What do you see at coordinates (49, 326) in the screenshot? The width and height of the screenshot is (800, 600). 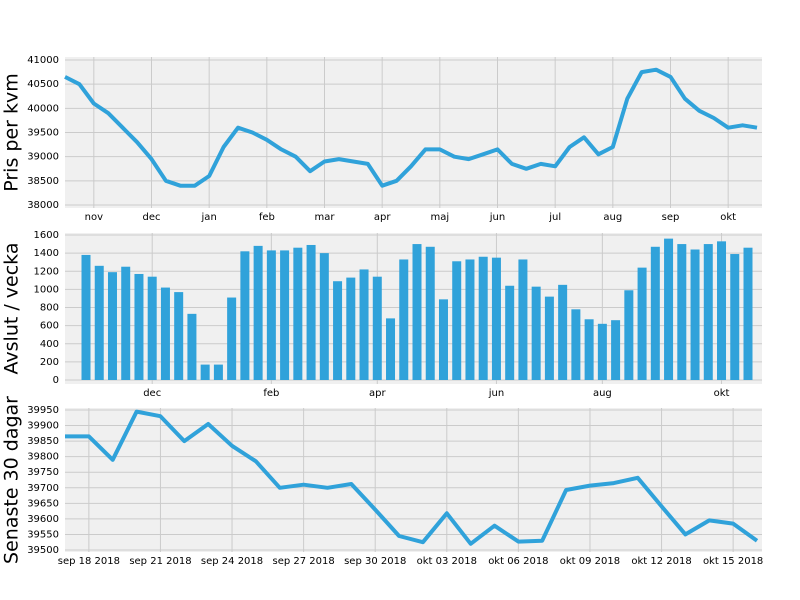 I see `y-tick-label: 600` at bounding box center [49, 326].